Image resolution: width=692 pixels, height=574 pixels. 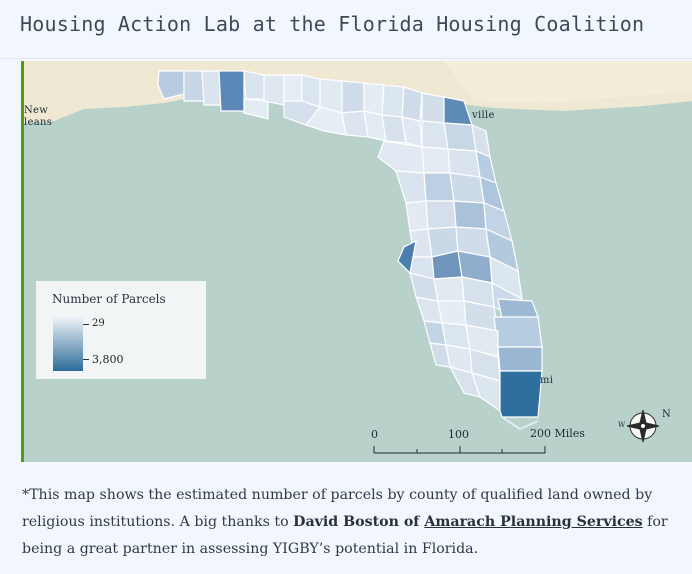 I want to click on legend-max-value: 3,800, so click(x=108, y=359).